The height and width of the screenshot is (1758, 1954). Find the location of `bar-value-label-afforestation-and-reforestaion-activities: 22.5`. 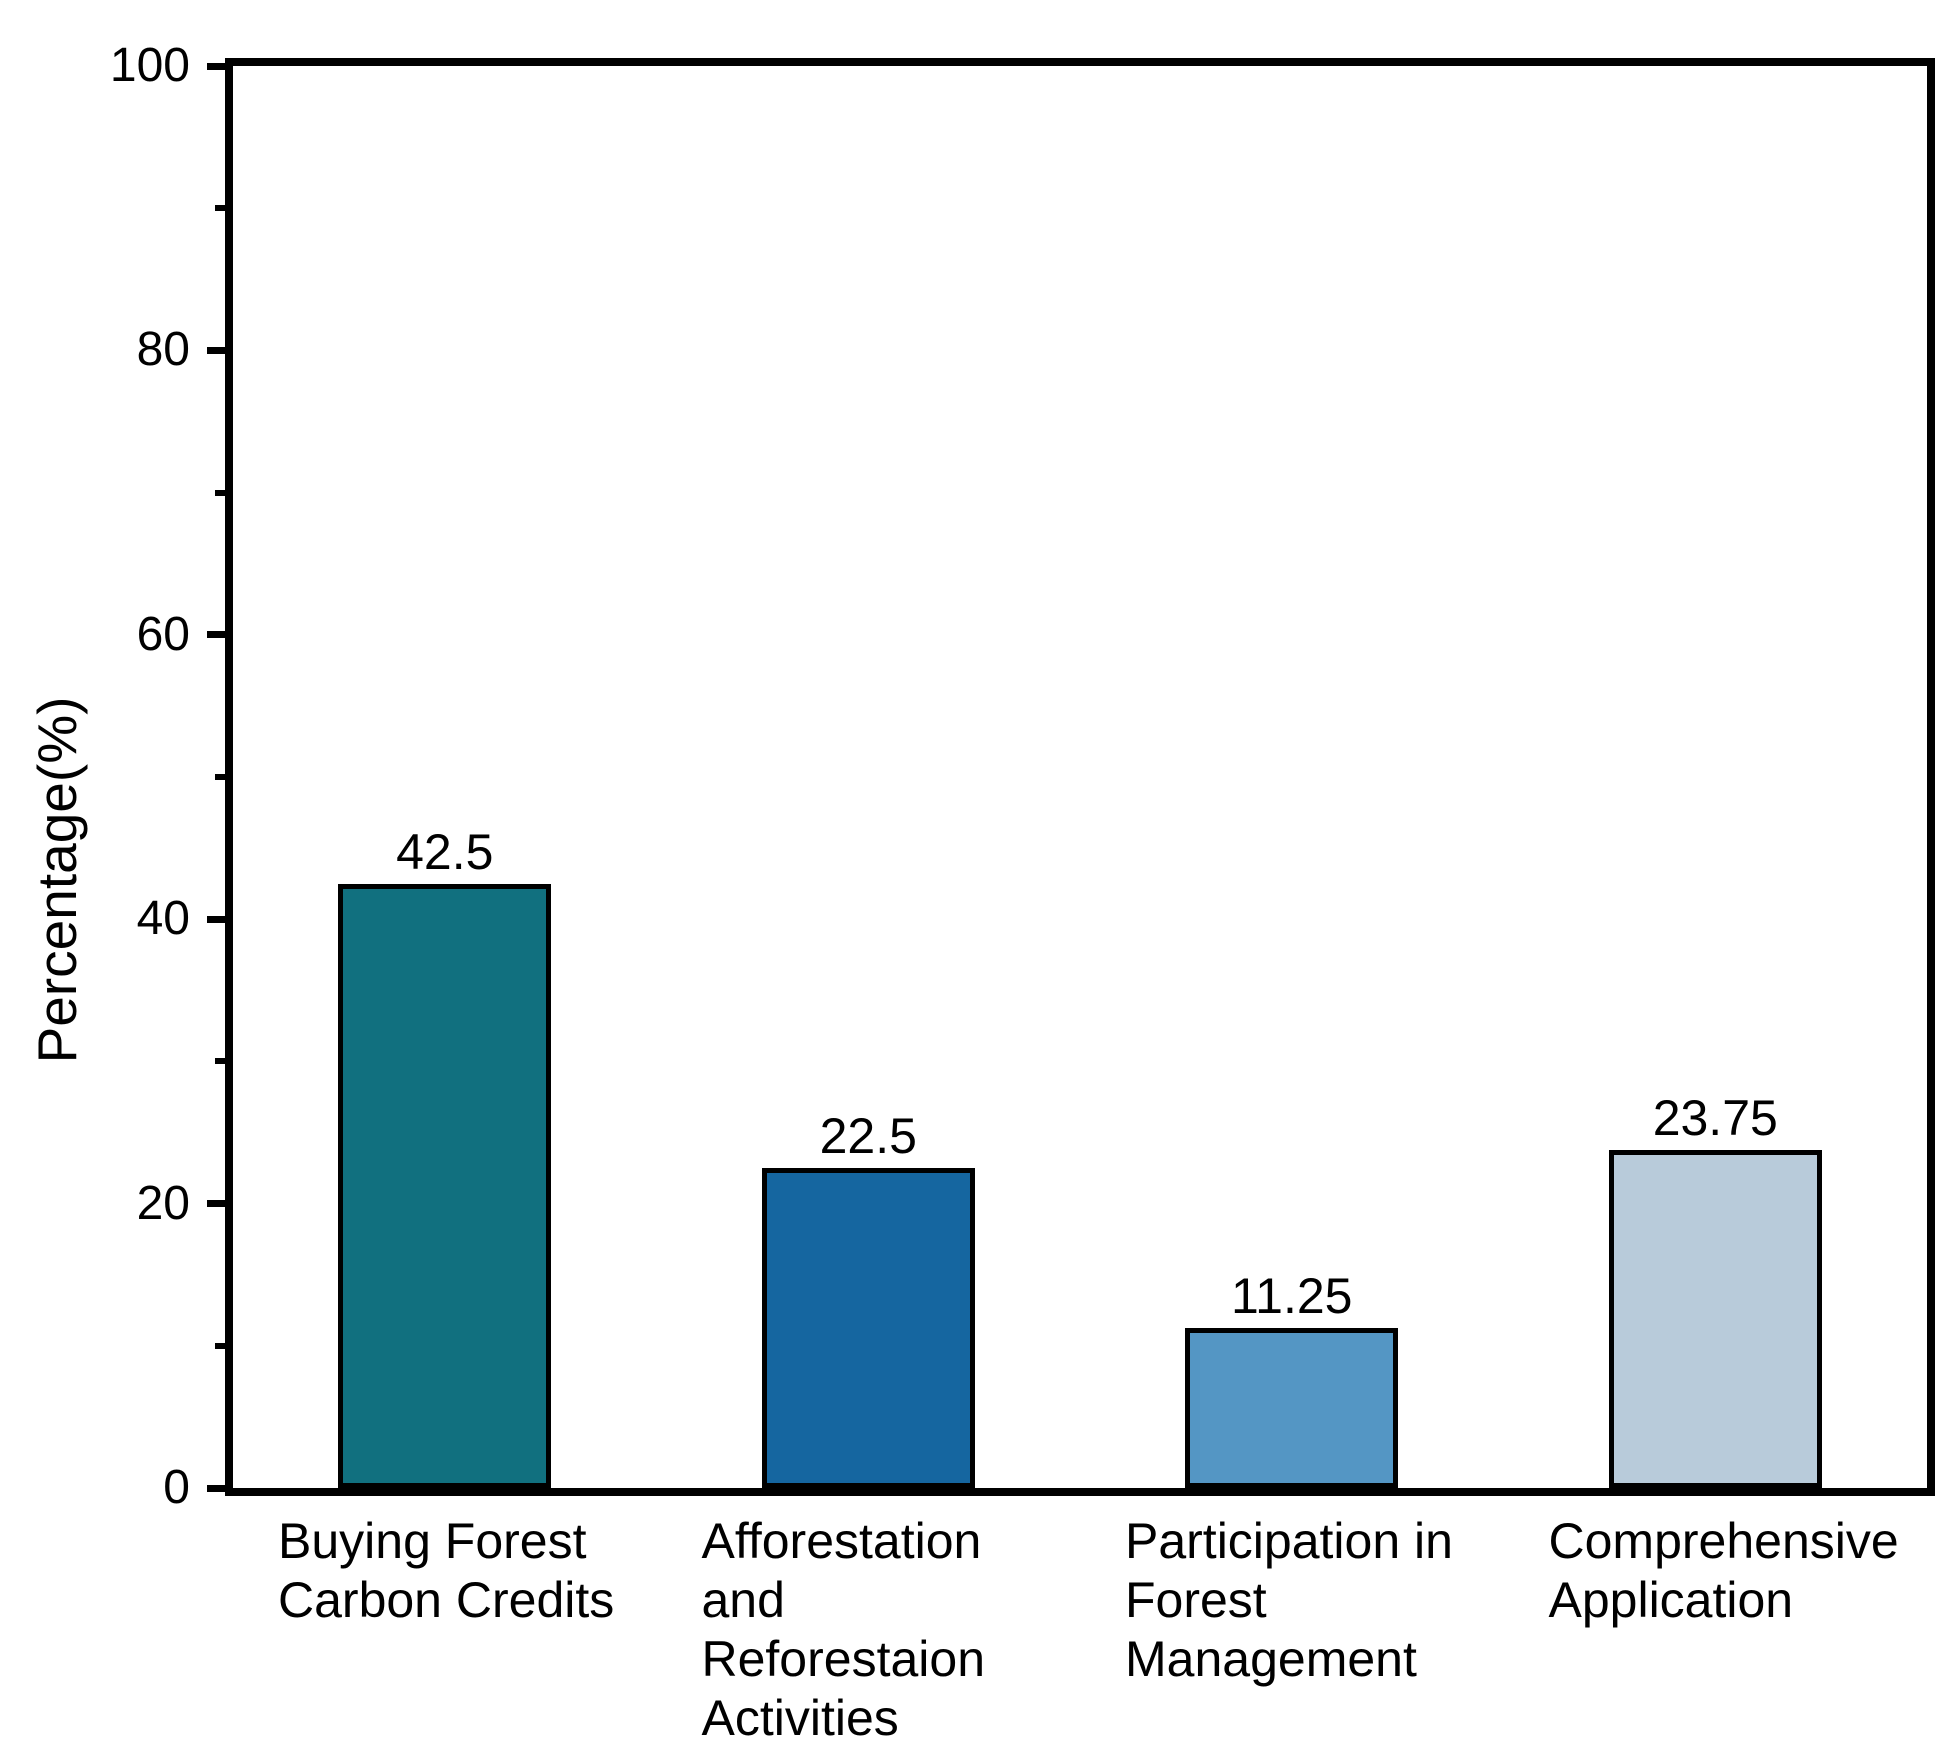

bar-value-label-afforestation-and-reforestaion-activities: 22.5 is located at coordinates (868, 1136).